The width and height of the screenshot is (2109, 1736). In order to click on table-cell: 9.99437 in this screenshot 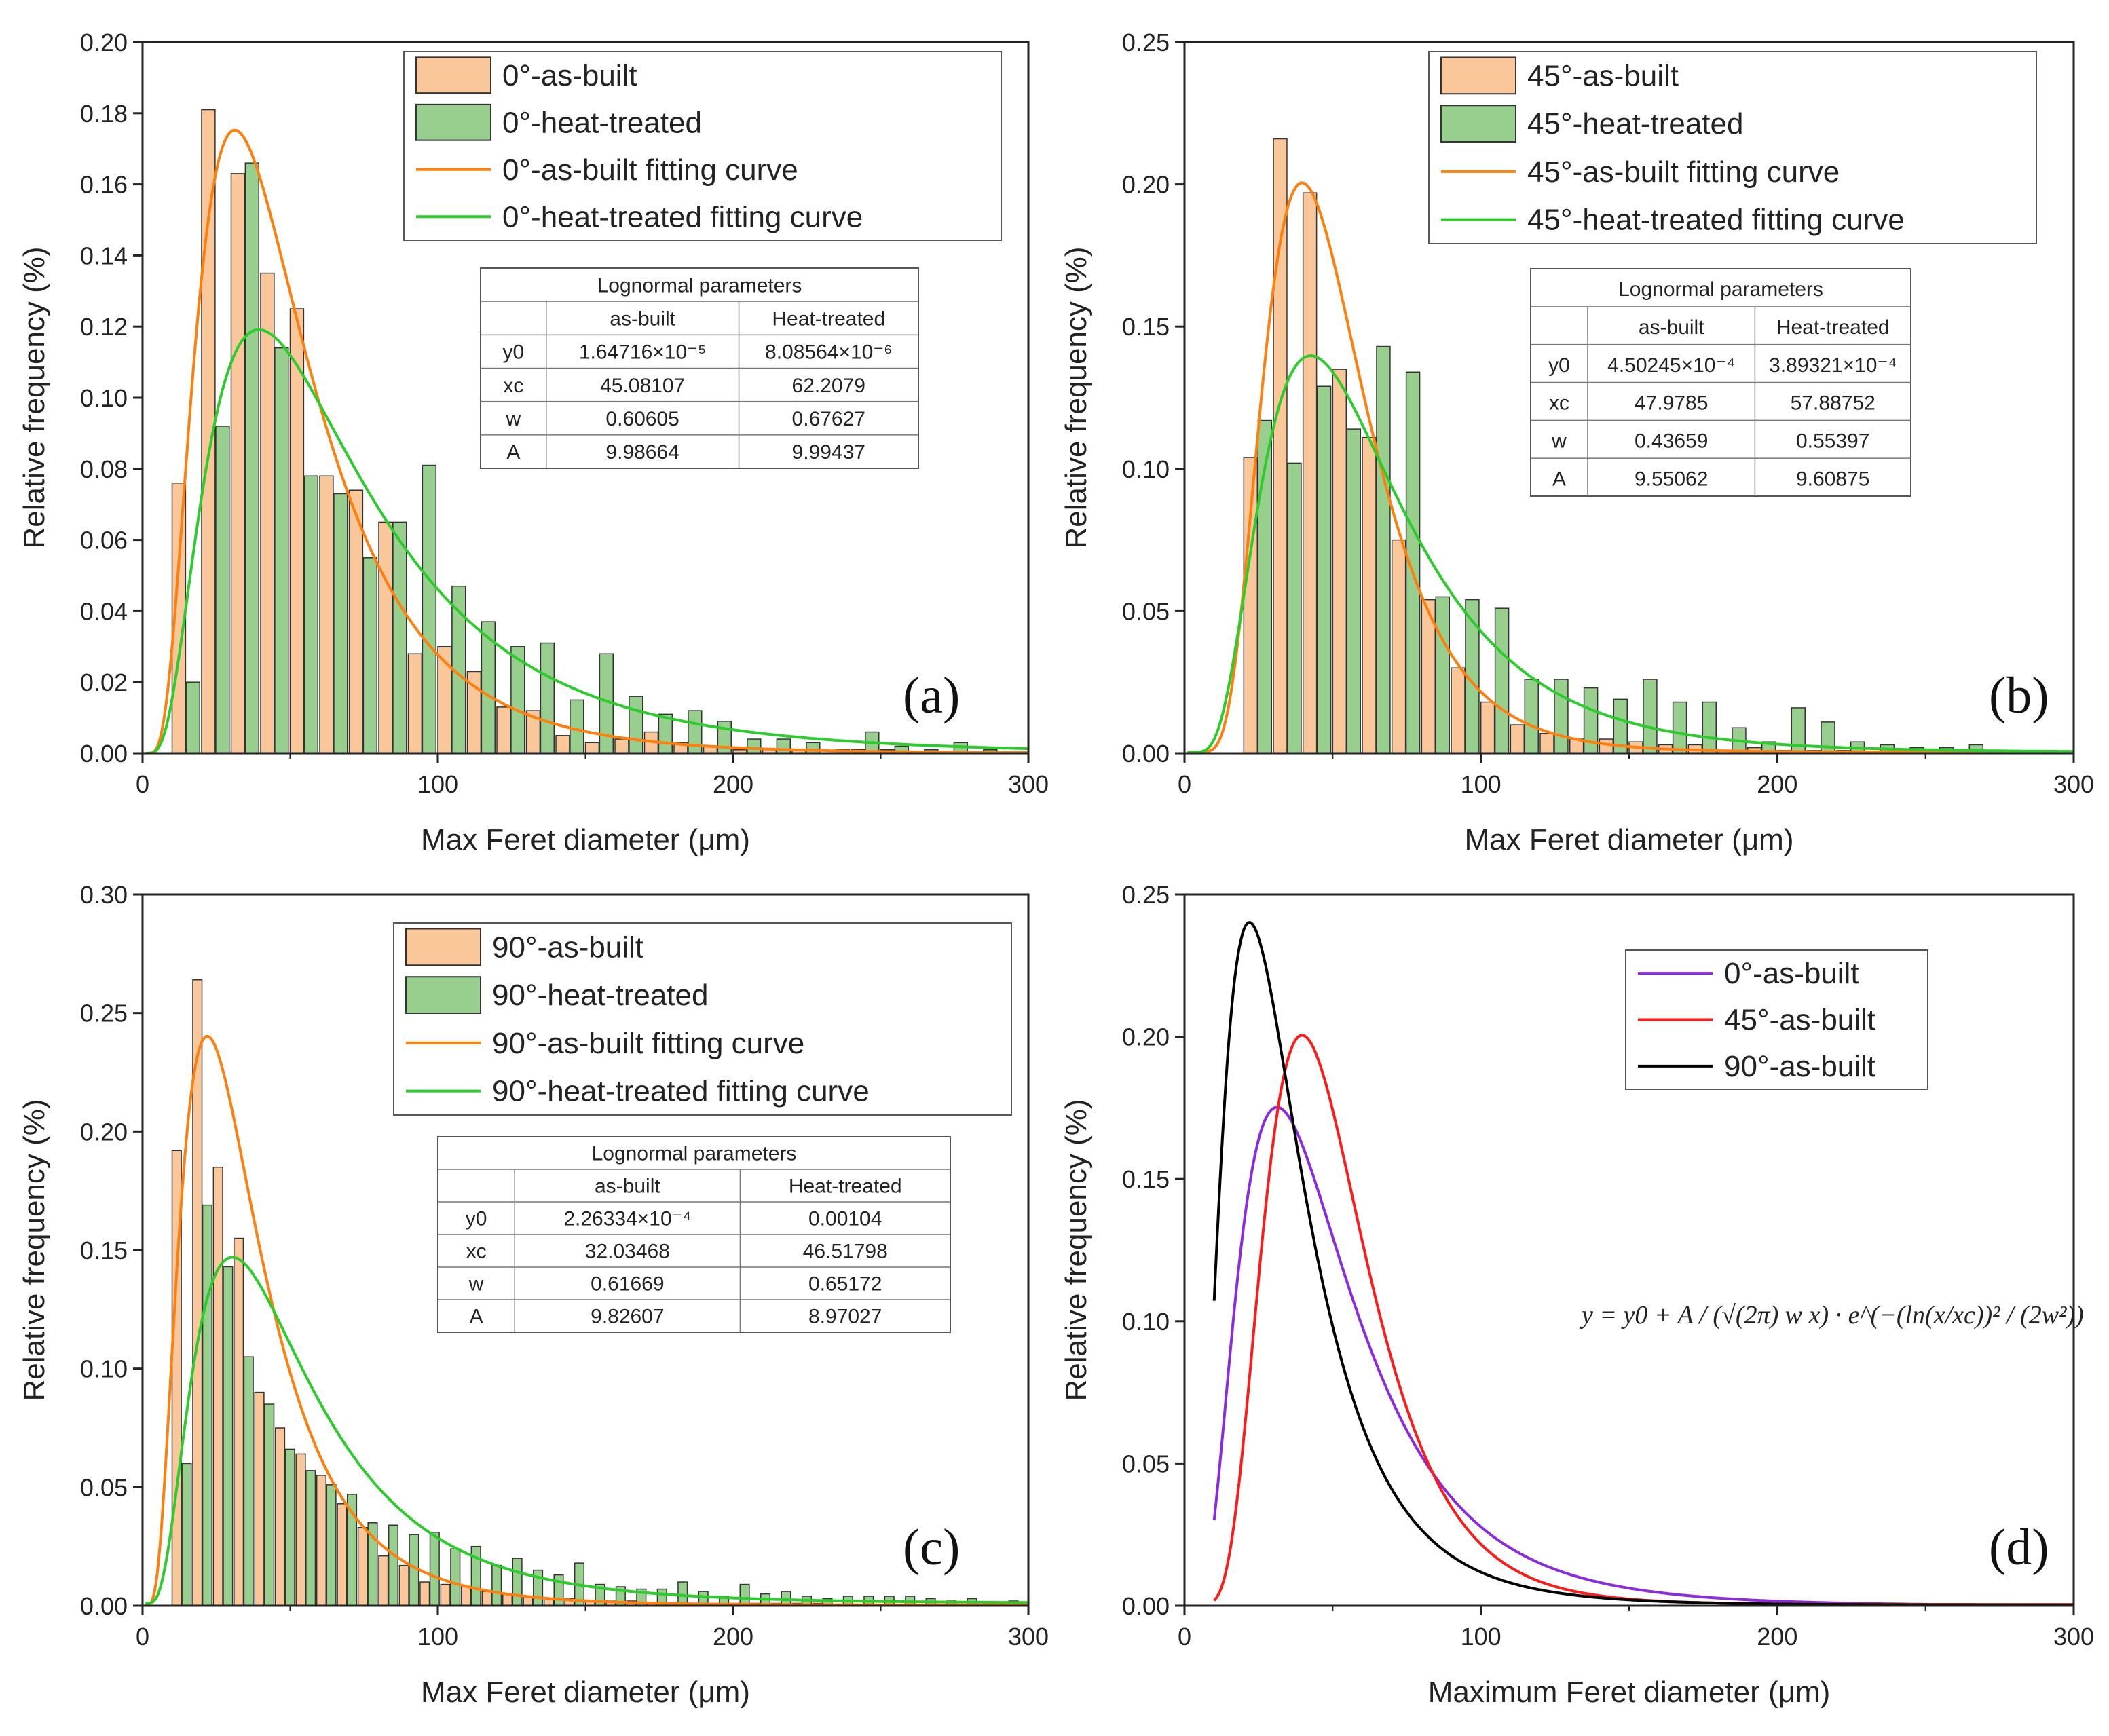, I will do `click(828, 453)`.